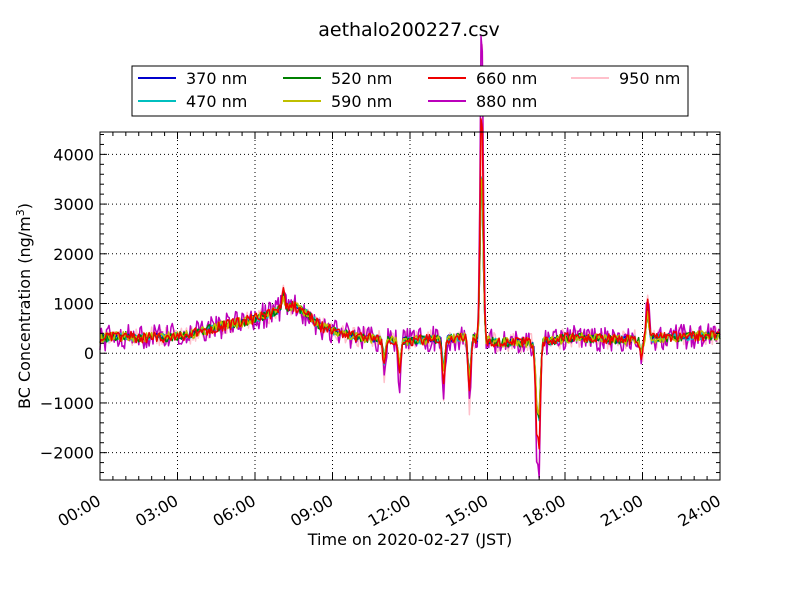 The width and height of the screenshot is (800, 600). I want to click on x-tick-label: 00:00, so click(79, 511).